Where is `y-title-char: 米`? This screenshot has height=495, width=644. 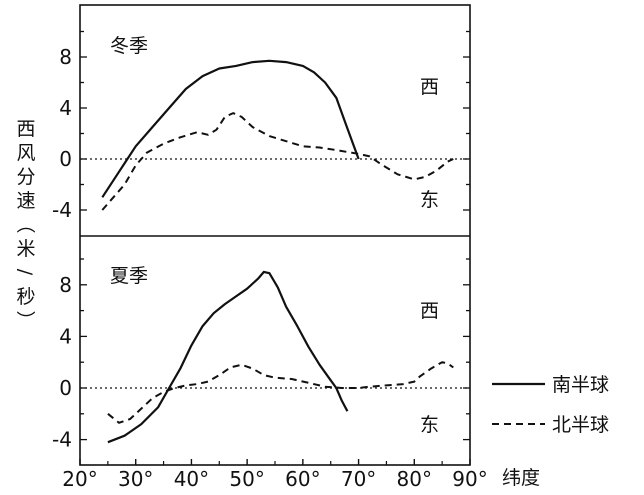 y-title-char: 米 is located at coordinates (25, 249).